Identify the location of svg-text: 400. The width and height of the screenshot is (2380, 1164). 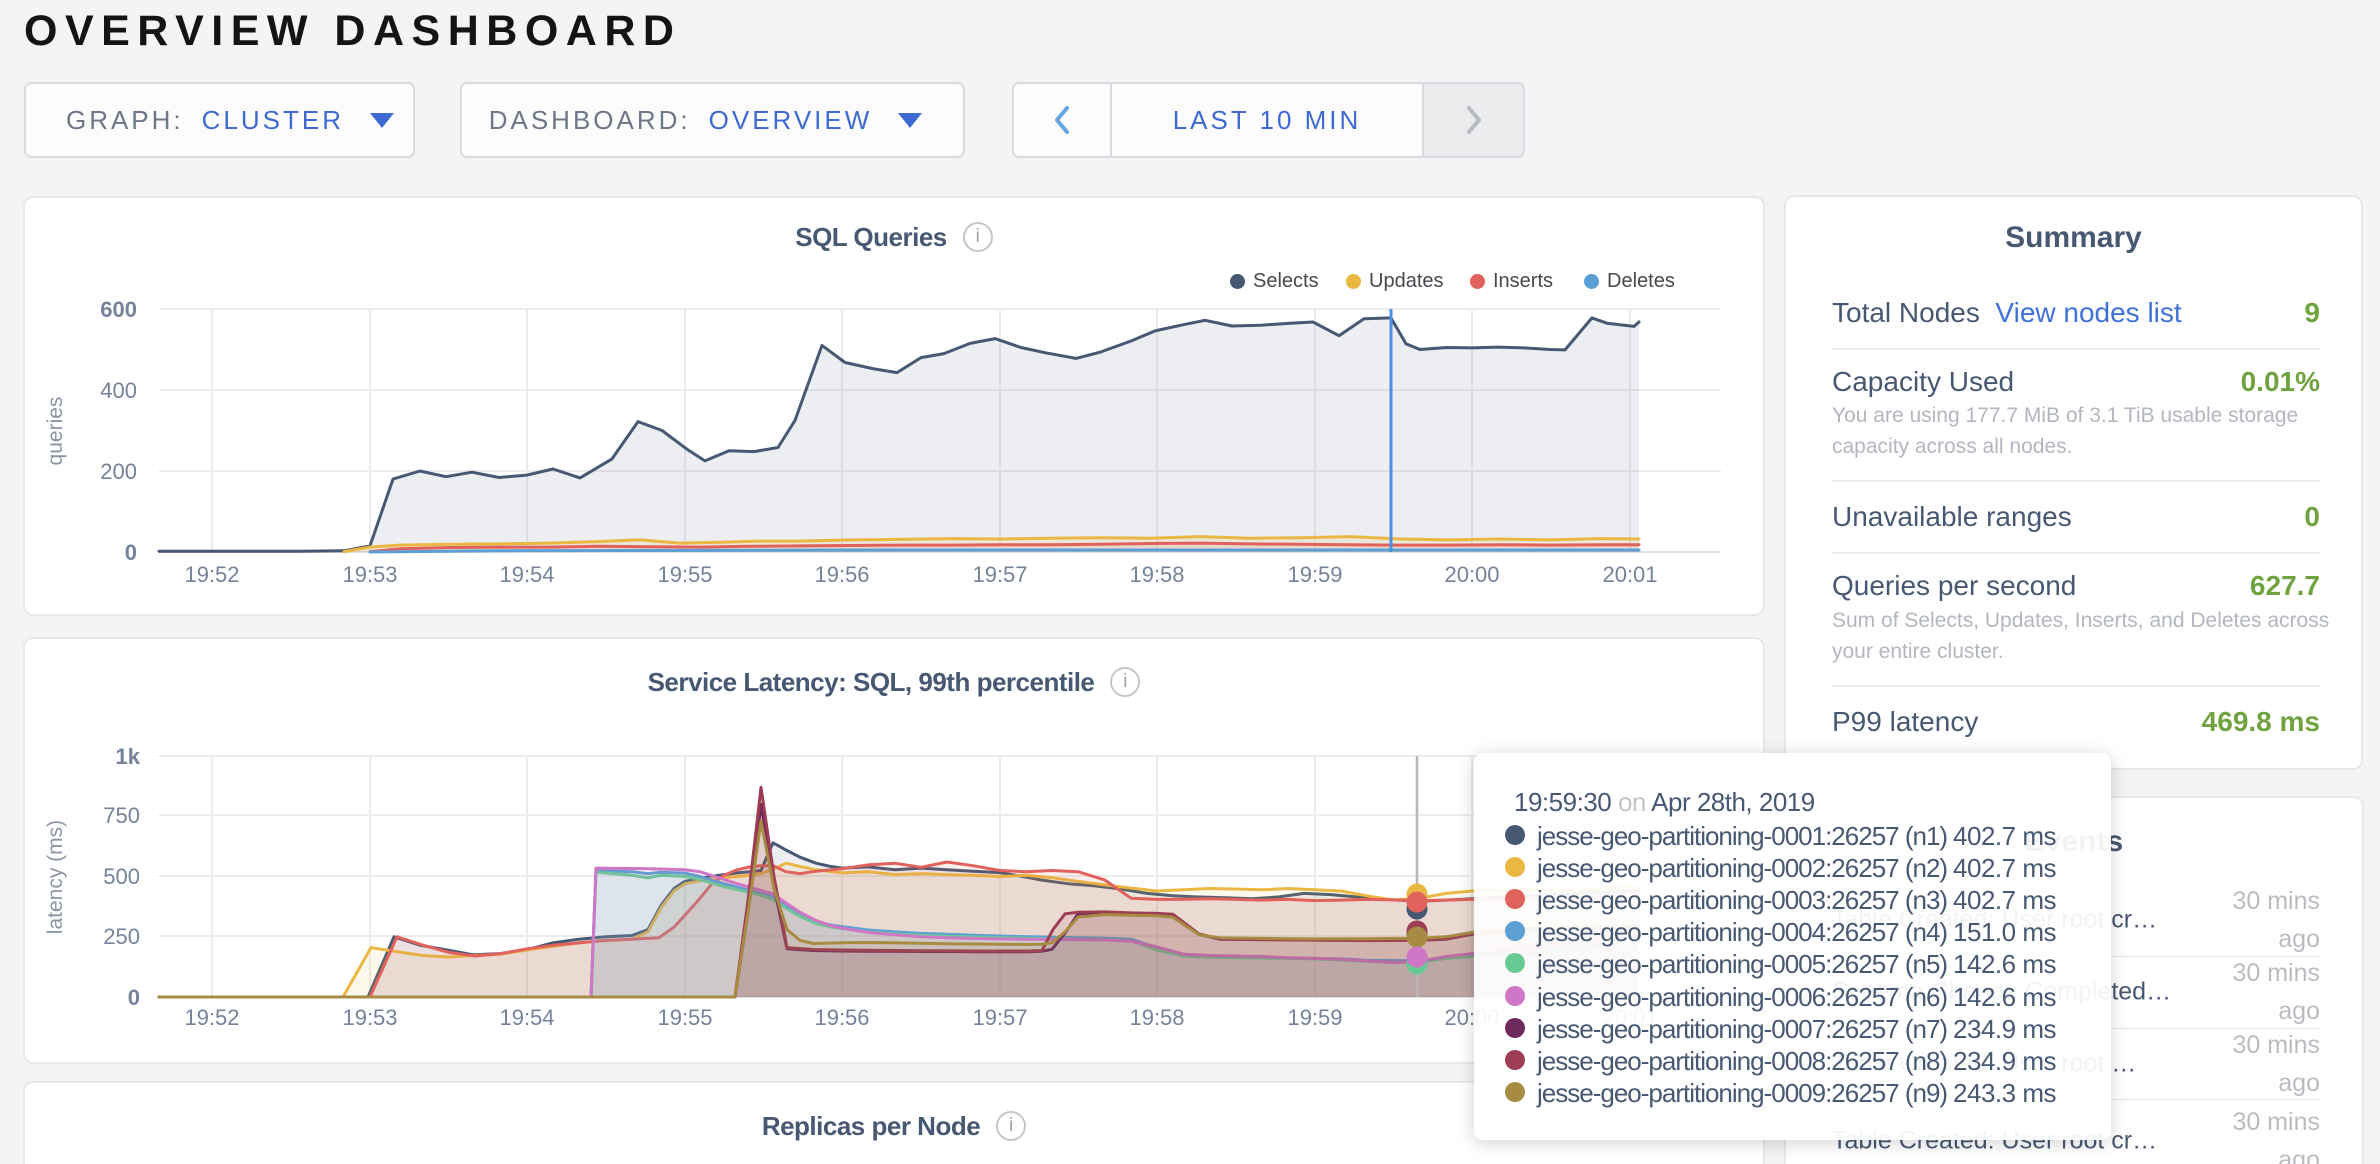
(118, 390).